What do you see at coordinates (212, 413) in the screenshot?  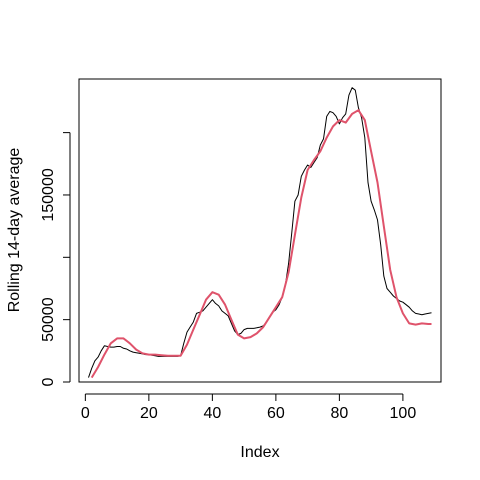 I see `x-tick-label: 40` at bounding box center [212, 413].